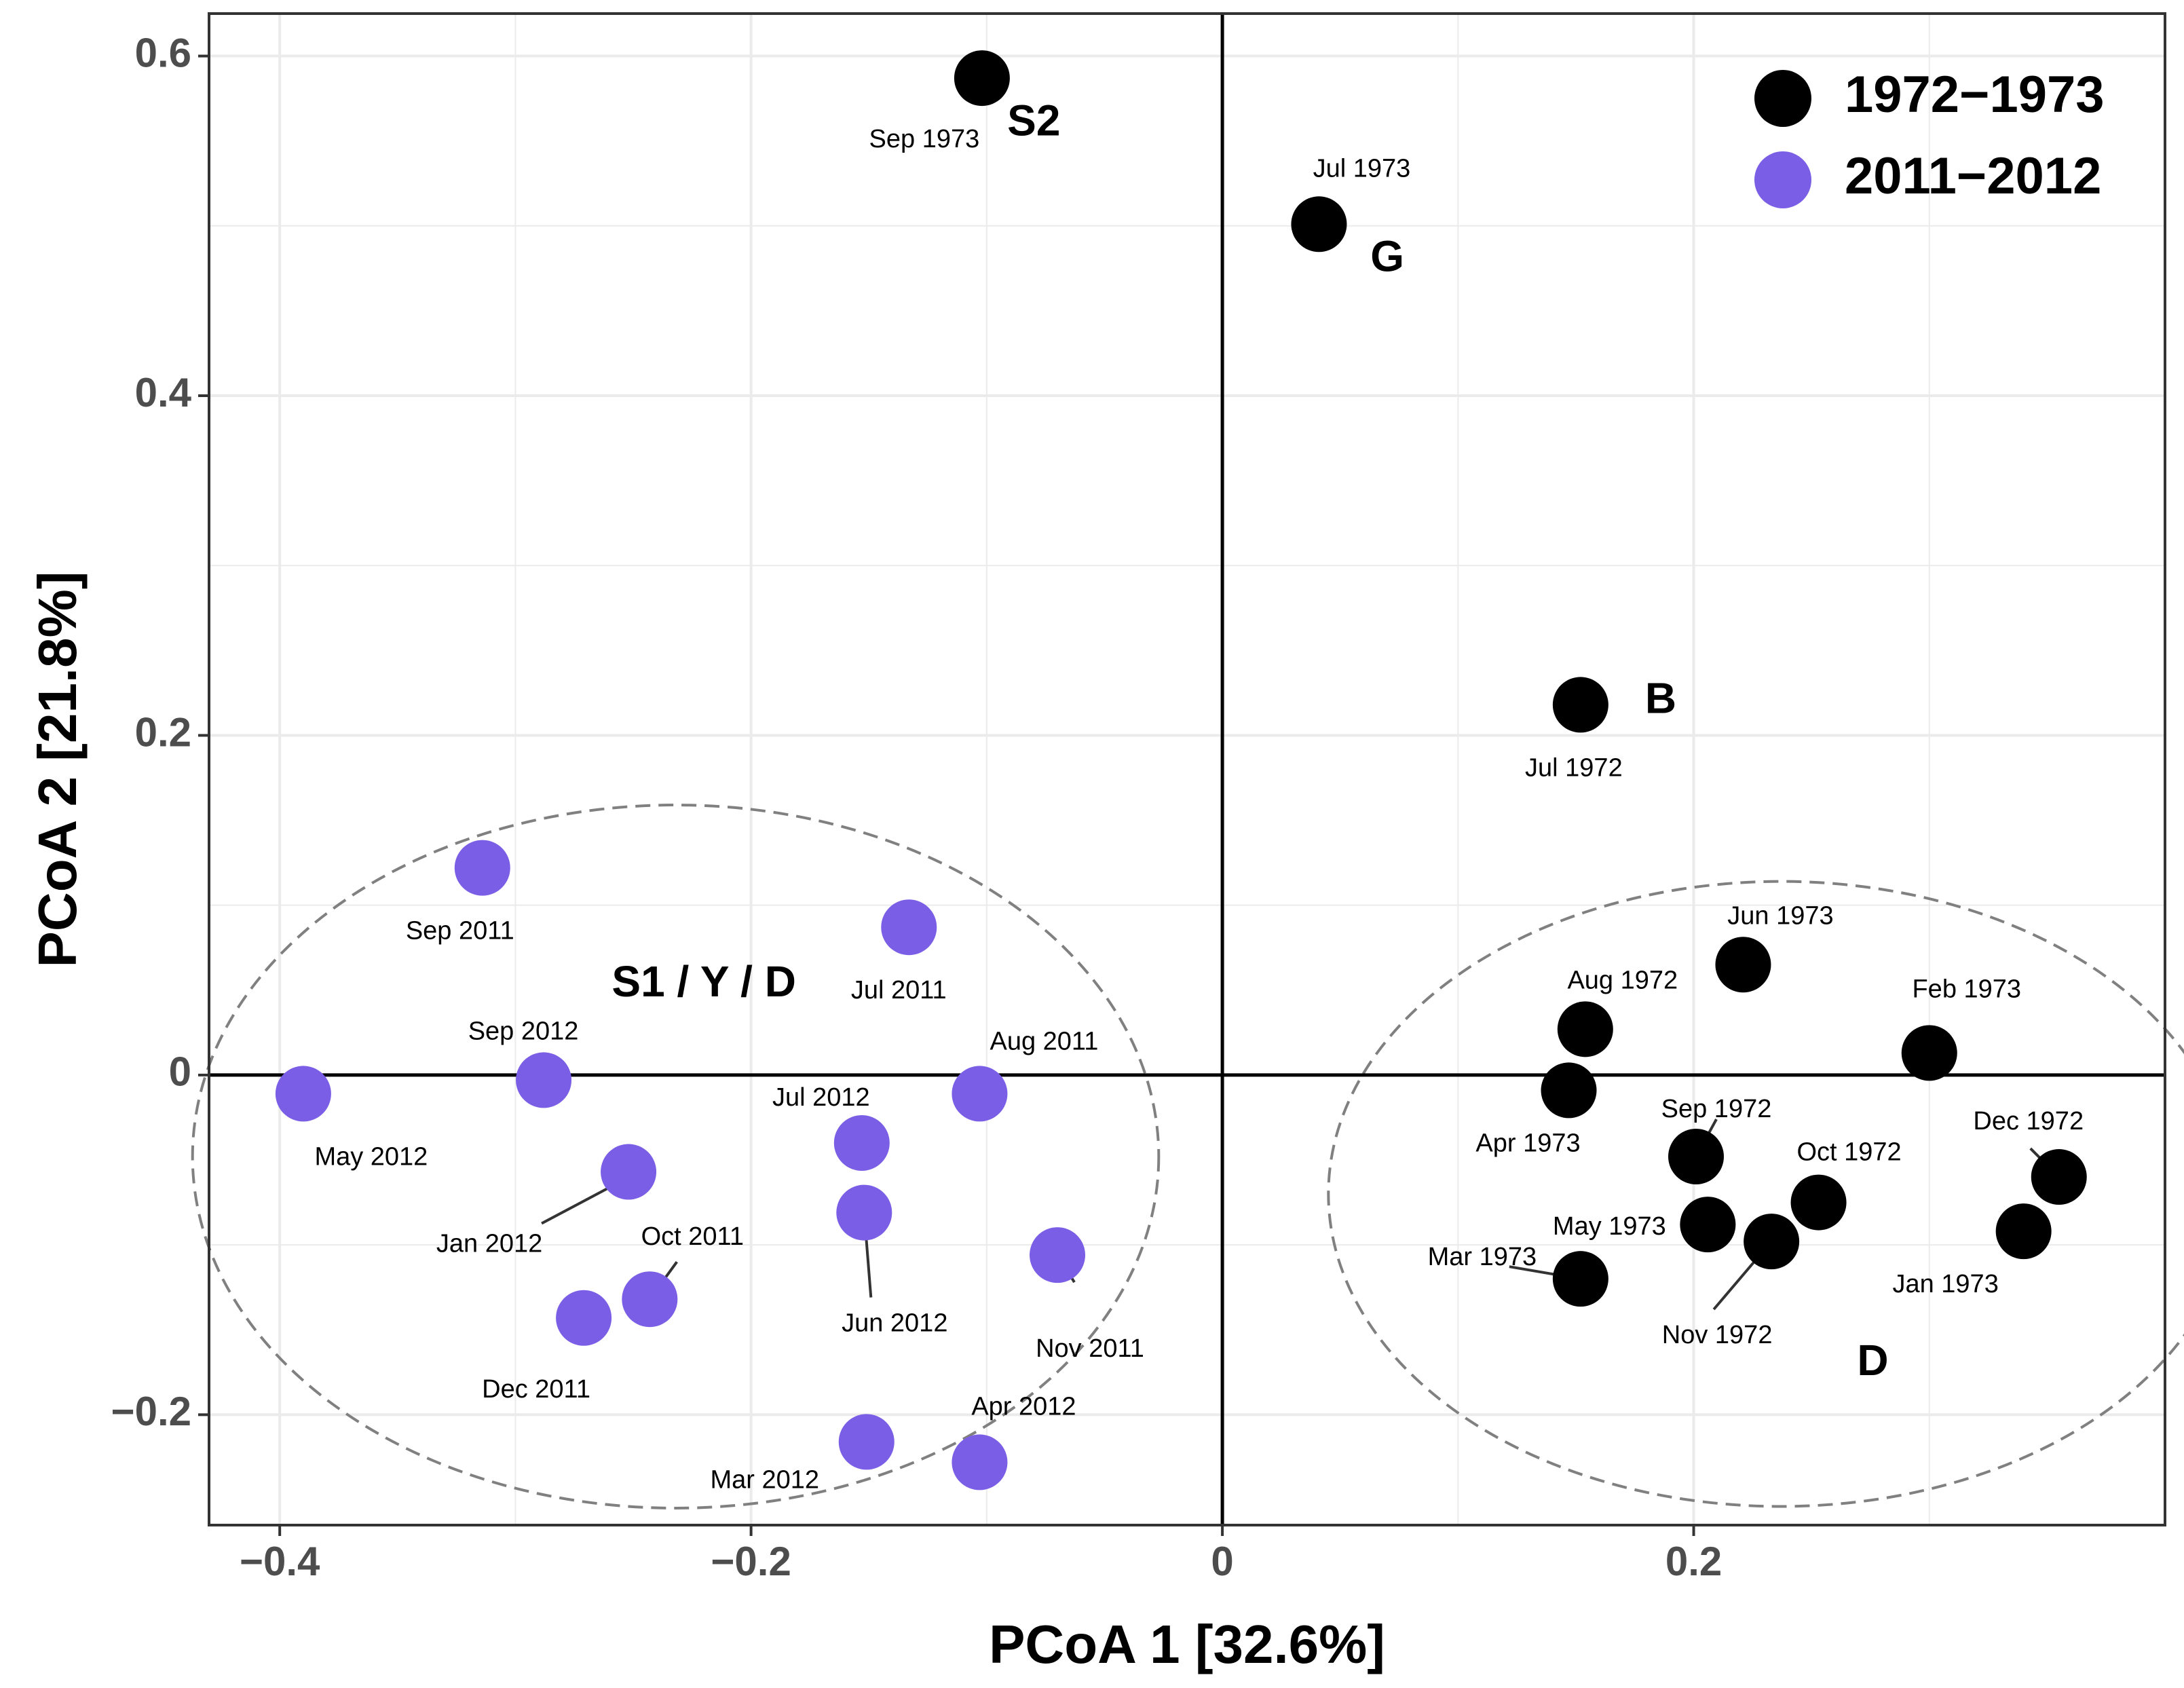 Image resolution: width=2184 pixels, height=1688 pixels. What do you see at coordinates (629, 1172) in the screenshot?
I see `point-jan-2012` at bounding box center [629, 1172].